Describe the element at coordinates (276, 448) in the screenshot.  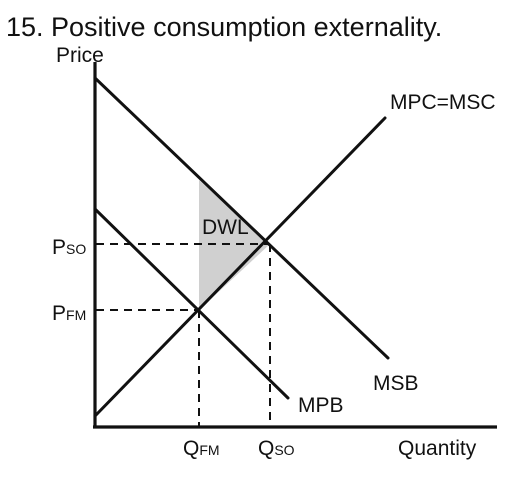
I see `quantity-so-label: QSO` at that location.